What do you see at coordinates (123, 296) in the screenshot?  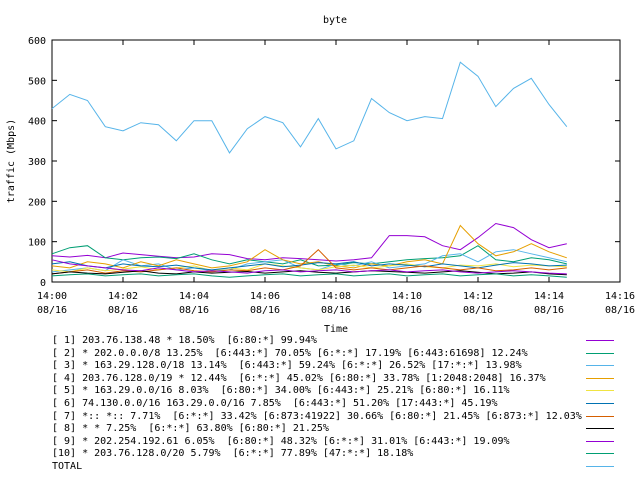 I see `x-tick-label-time: 14:02` at bounding box center [123, 296].